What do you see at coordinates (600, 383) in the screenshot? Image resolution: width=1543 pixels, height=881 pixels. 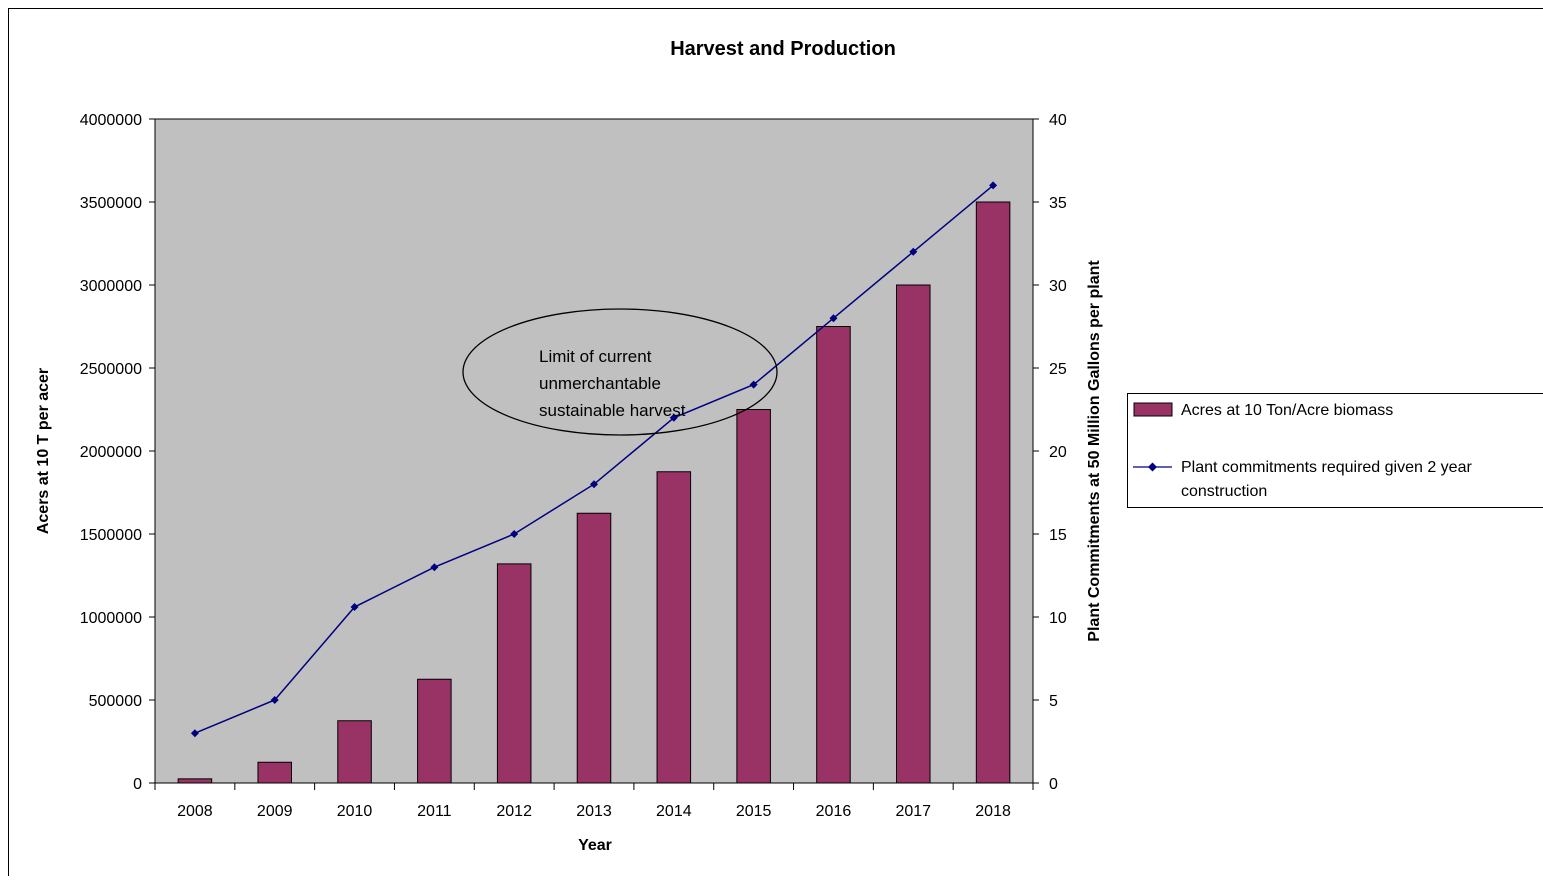 I see `annotation-line-2: unmerchantable` at bounding box center [600, 383].